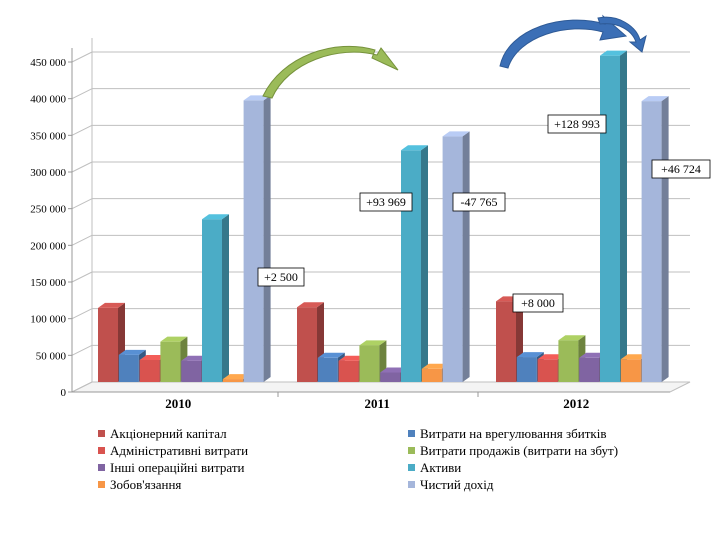 The height and width of the screenshot is (540, 720). I want to click on y-tick-label: 0, so click(64, 393).